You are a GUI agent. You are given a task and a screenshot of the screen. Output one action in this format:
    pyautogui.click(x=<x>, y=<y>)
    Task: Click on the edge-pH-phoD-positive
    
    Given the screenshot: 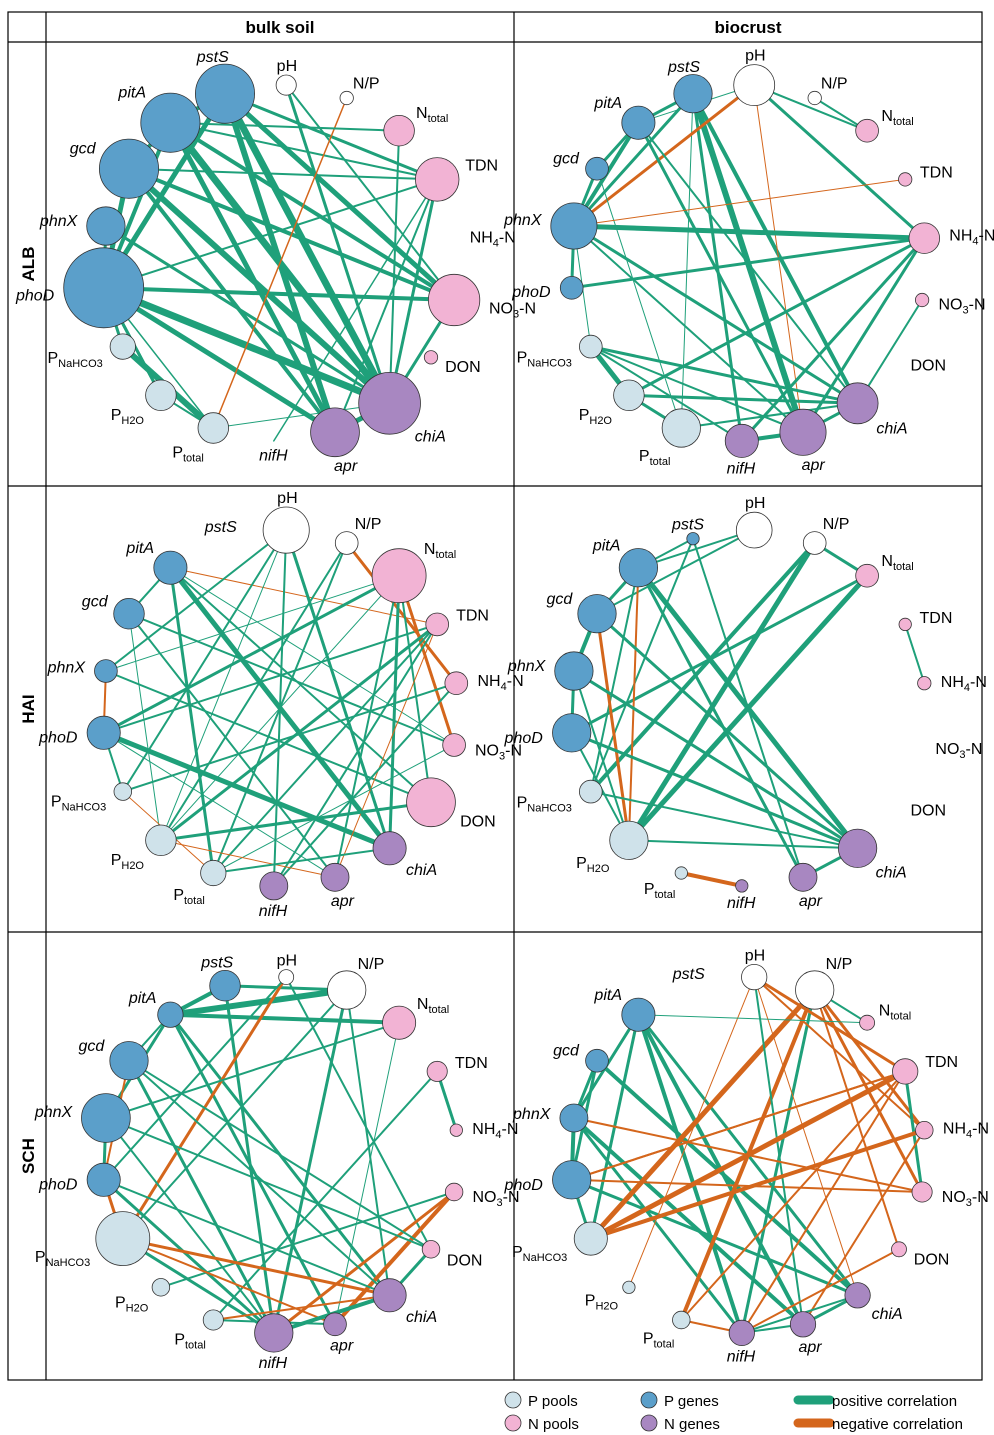 What is the action you would take?
    pyautogui.click(x=195, y=1078)
    